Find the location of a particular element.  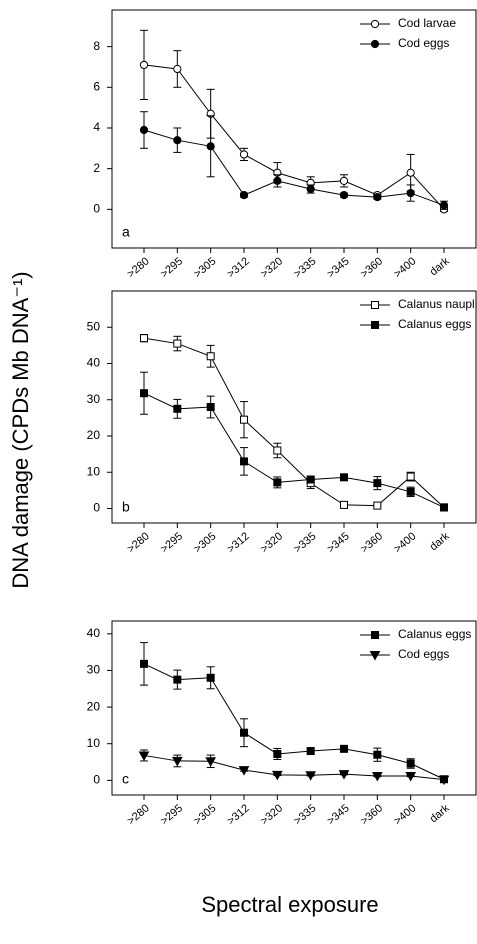

y-axis-label: DNA damage (CPDs Mb DNA⁻¹) is located at coordinates (20, 429).